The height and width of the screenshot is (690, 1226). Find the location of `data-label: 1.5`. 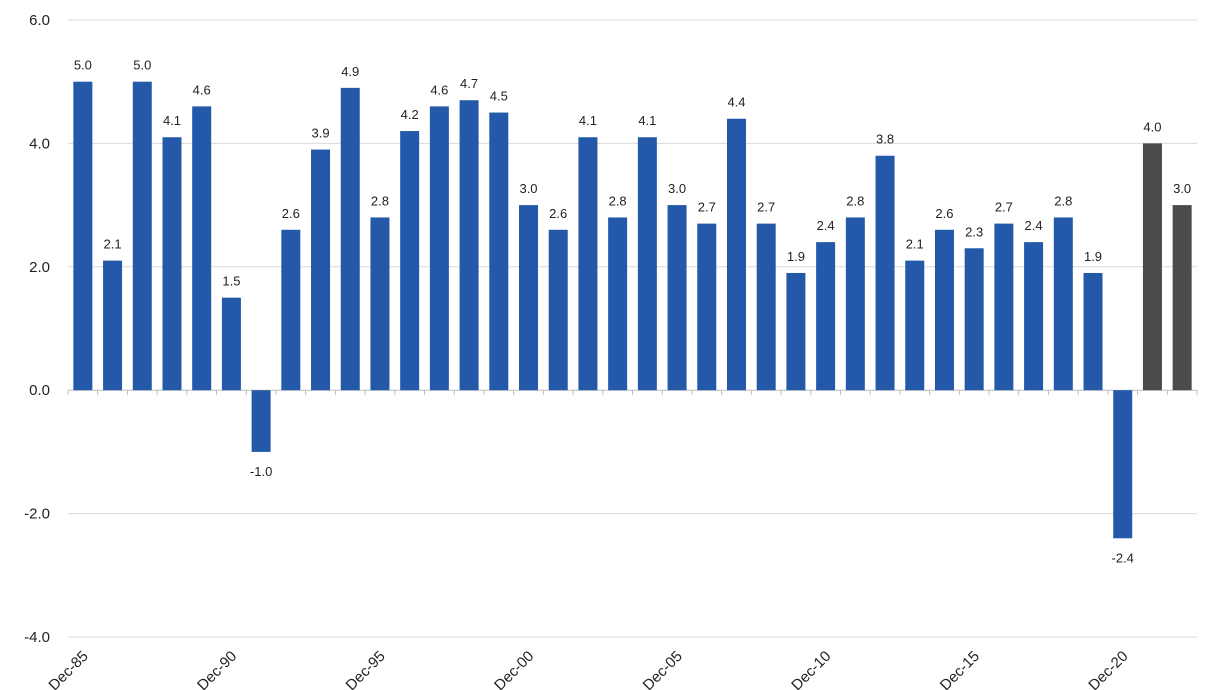

data-label: 1.5 is located at coordinates (231, 281).